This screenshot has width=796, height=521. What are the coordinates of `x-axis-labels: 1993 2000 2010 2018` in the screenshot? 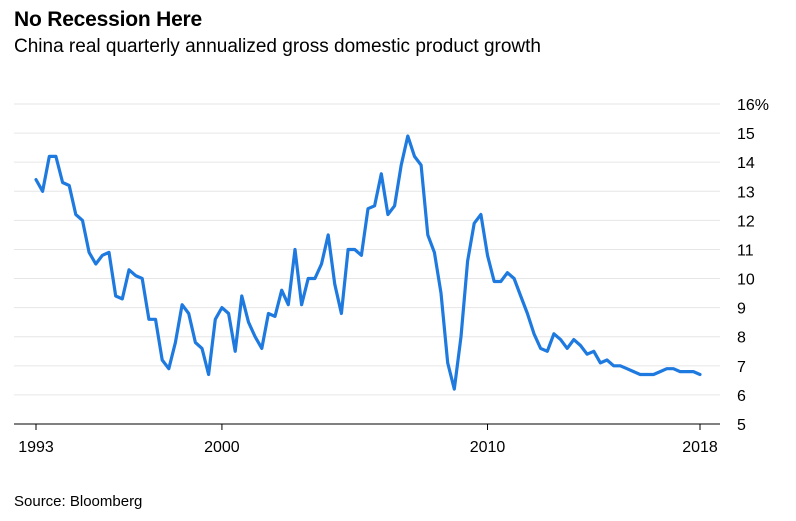 It's located at (368, 447).